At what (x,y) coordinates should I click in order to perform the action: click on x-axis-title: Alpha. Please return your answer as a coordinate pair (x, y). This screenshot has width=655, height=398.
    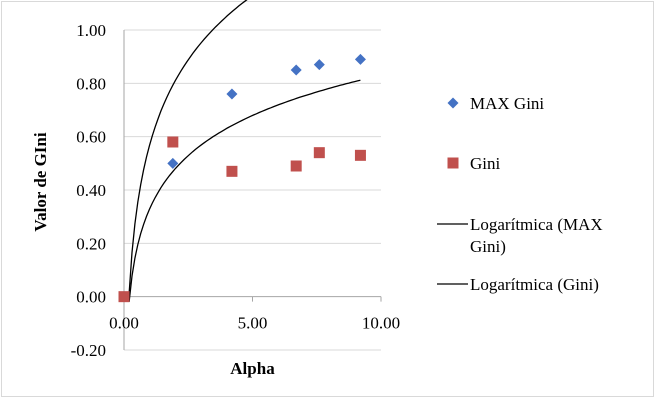
    Looking at the image, I should click on (252, 368).